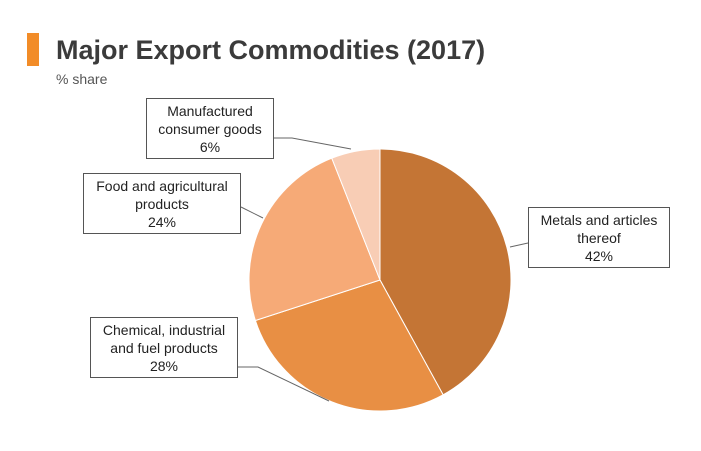  I want to click on callout-food-value: 24%, so click(162, 222).